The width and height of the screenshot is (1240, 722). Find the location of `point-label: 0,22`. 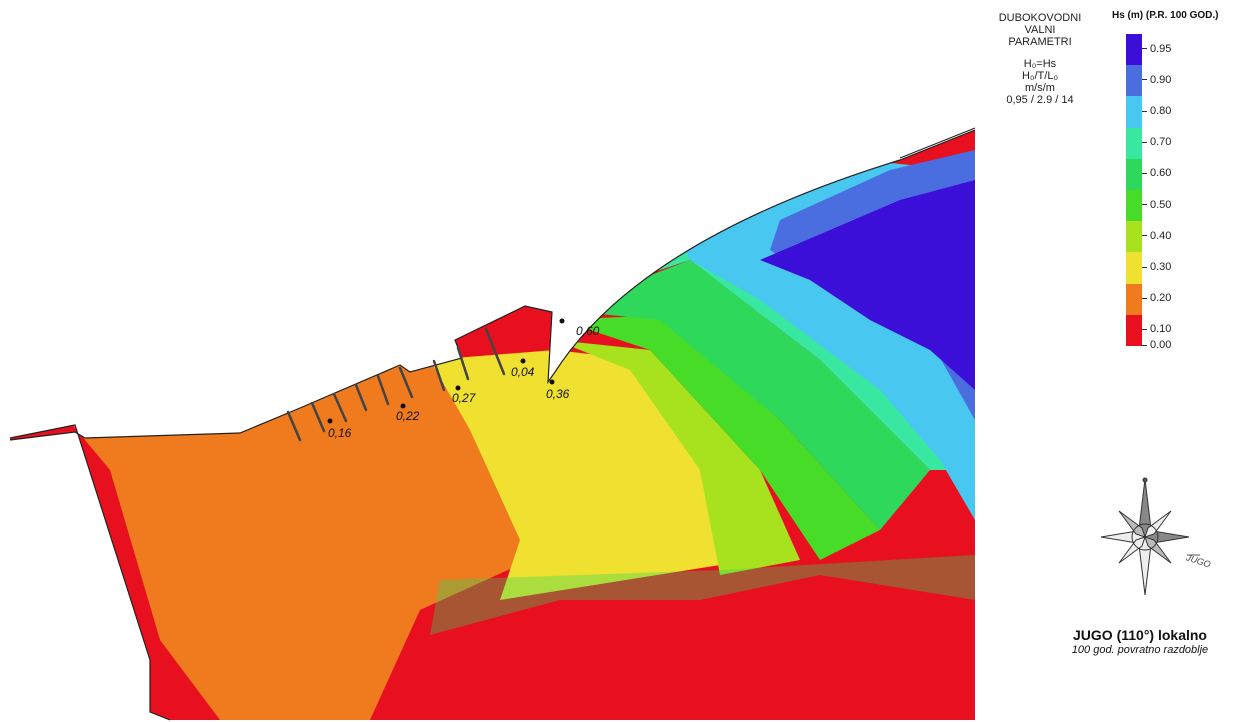

point-label: 0,22 is located at coordinates (408, 416).